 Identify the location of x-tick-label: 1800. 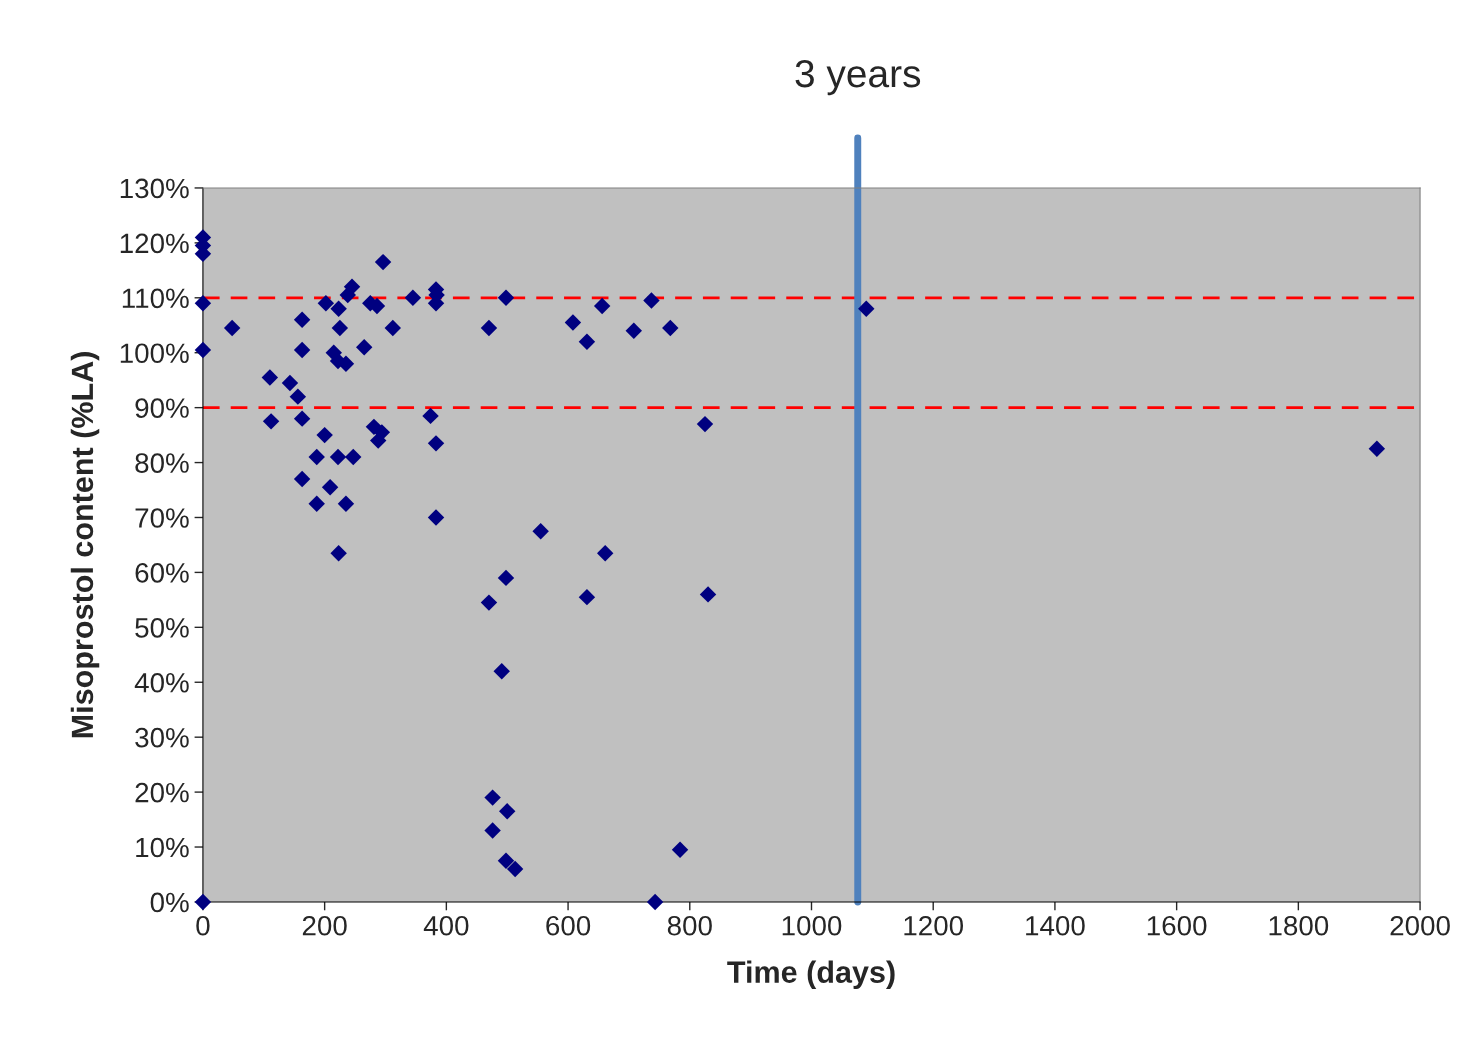
(1299, 925).